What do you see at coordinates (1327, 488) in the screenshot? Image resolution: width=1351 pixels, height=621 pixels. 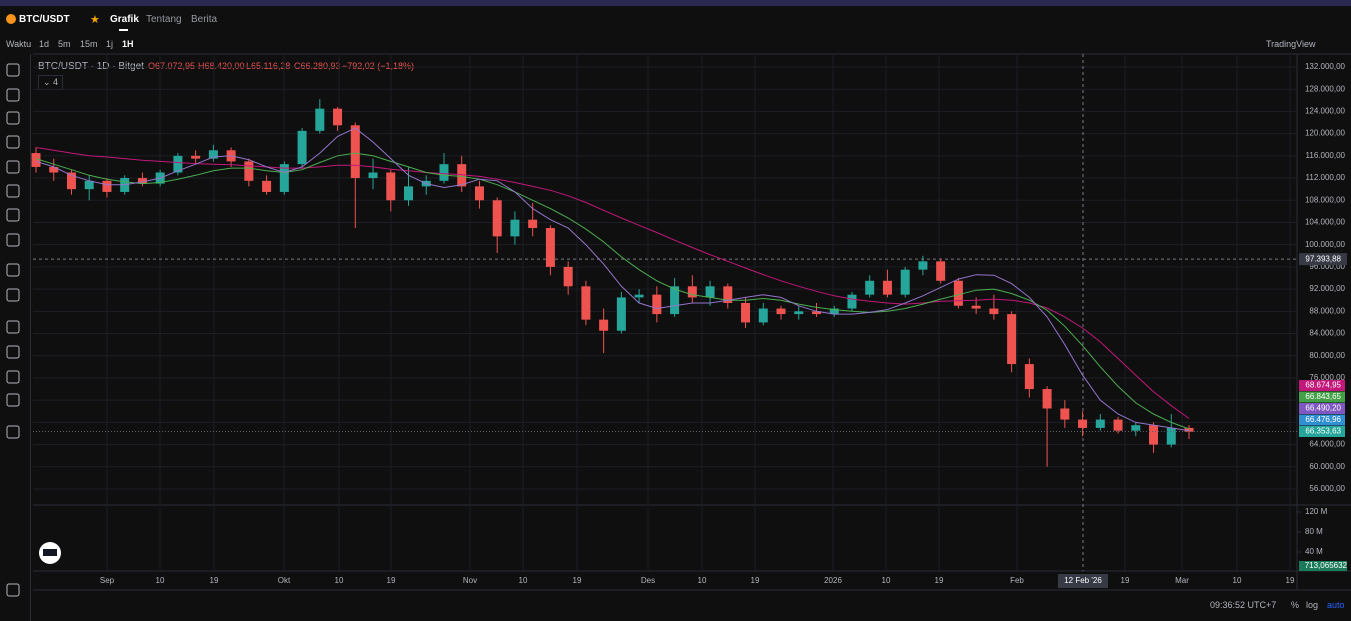 I see `y-tick-label: 56.000,00` at bounding box center [1327, 488].